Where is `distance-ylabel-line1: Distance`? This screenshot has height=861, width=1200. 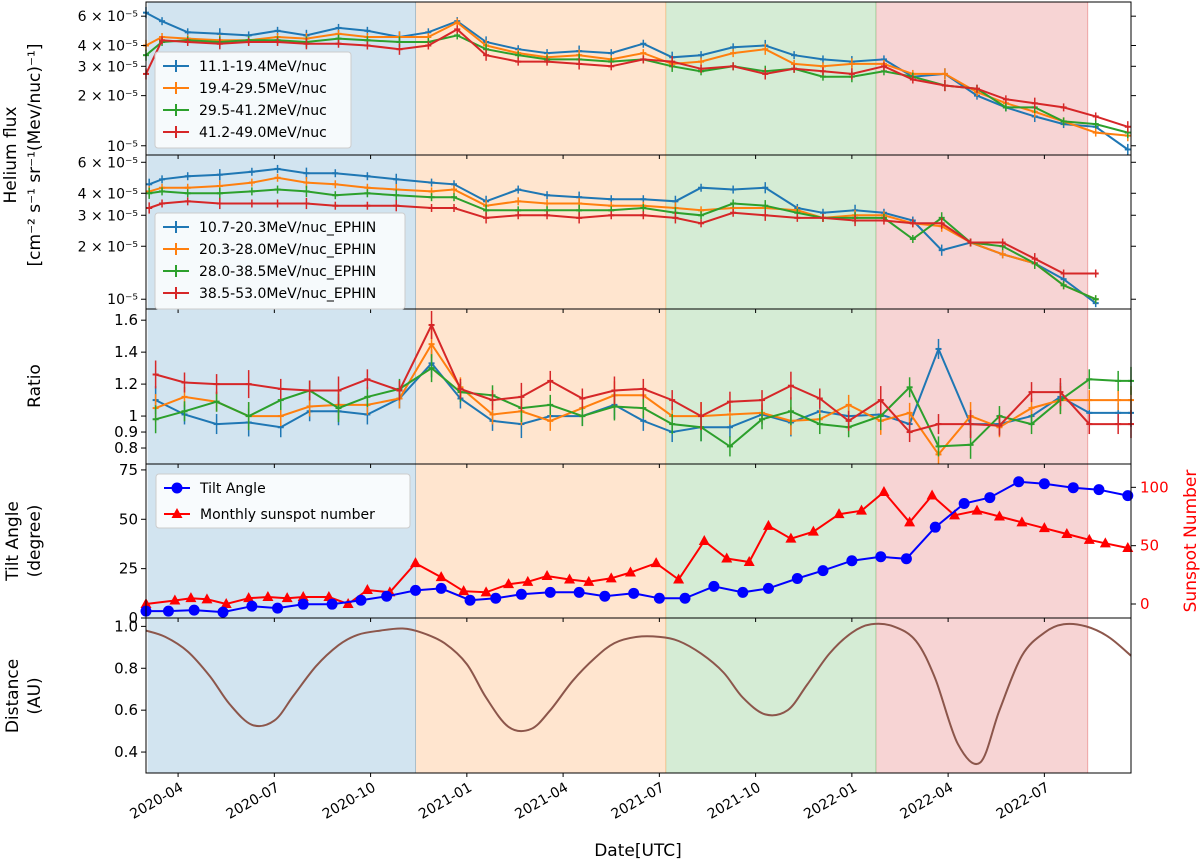
distance-ylabel-line1: Distance is located at coordinates (13, 696).